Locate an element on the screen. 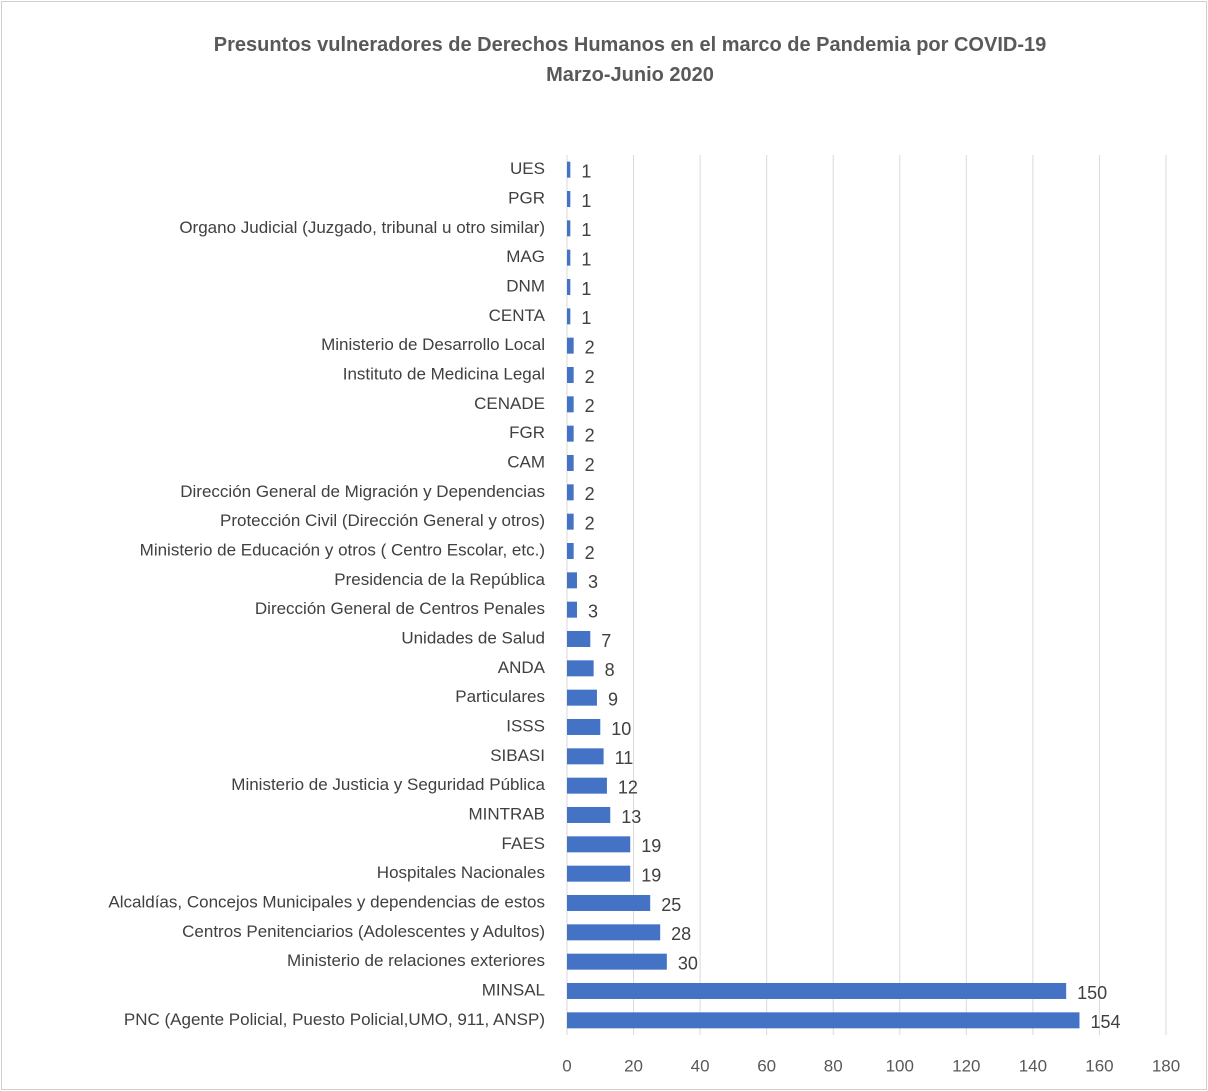  value-label: 154 is located at coordinates (1105, 1022).